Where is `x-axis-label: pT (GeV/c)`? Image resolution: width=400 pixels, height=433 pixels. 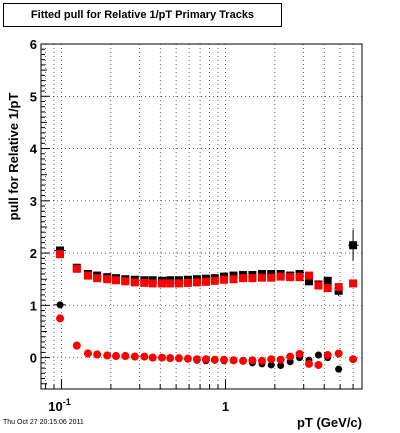
x-axis-label: pT (GeV/c) is located at coordinates (329, 422).